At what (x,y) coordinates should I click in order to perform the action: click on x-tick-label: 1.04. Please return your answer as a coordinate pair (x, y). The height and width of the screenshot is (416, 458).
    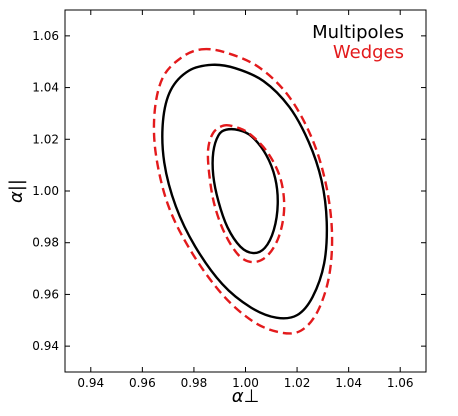
    Looking at the image, I should click on (348, 383).